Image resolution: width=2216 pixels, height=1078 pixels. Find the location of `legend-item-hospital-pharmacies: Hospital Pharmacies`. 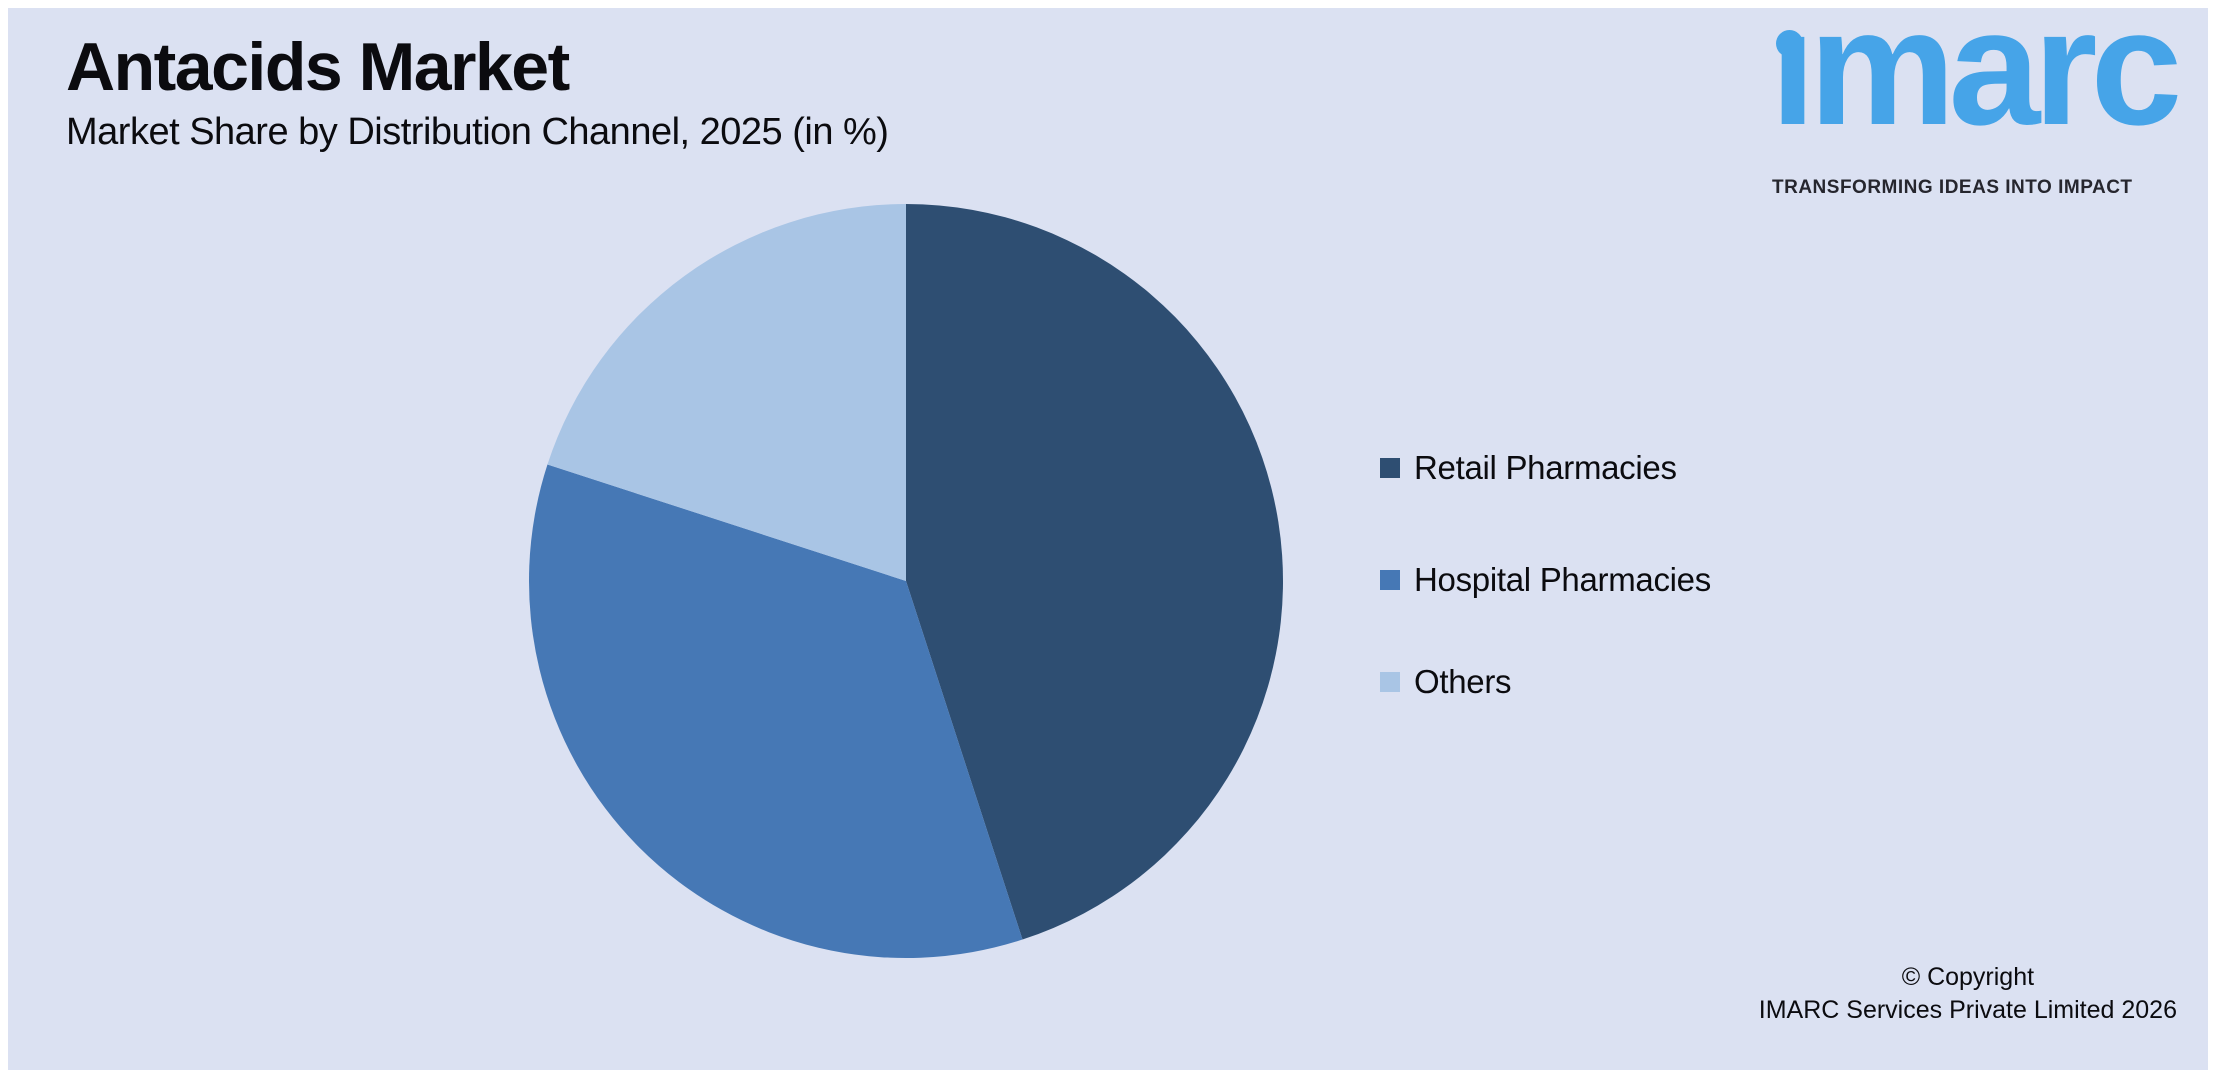

legend-item-hospital-pharmacies: Hospital Pharmacies is located at coordinates (1545, 580).